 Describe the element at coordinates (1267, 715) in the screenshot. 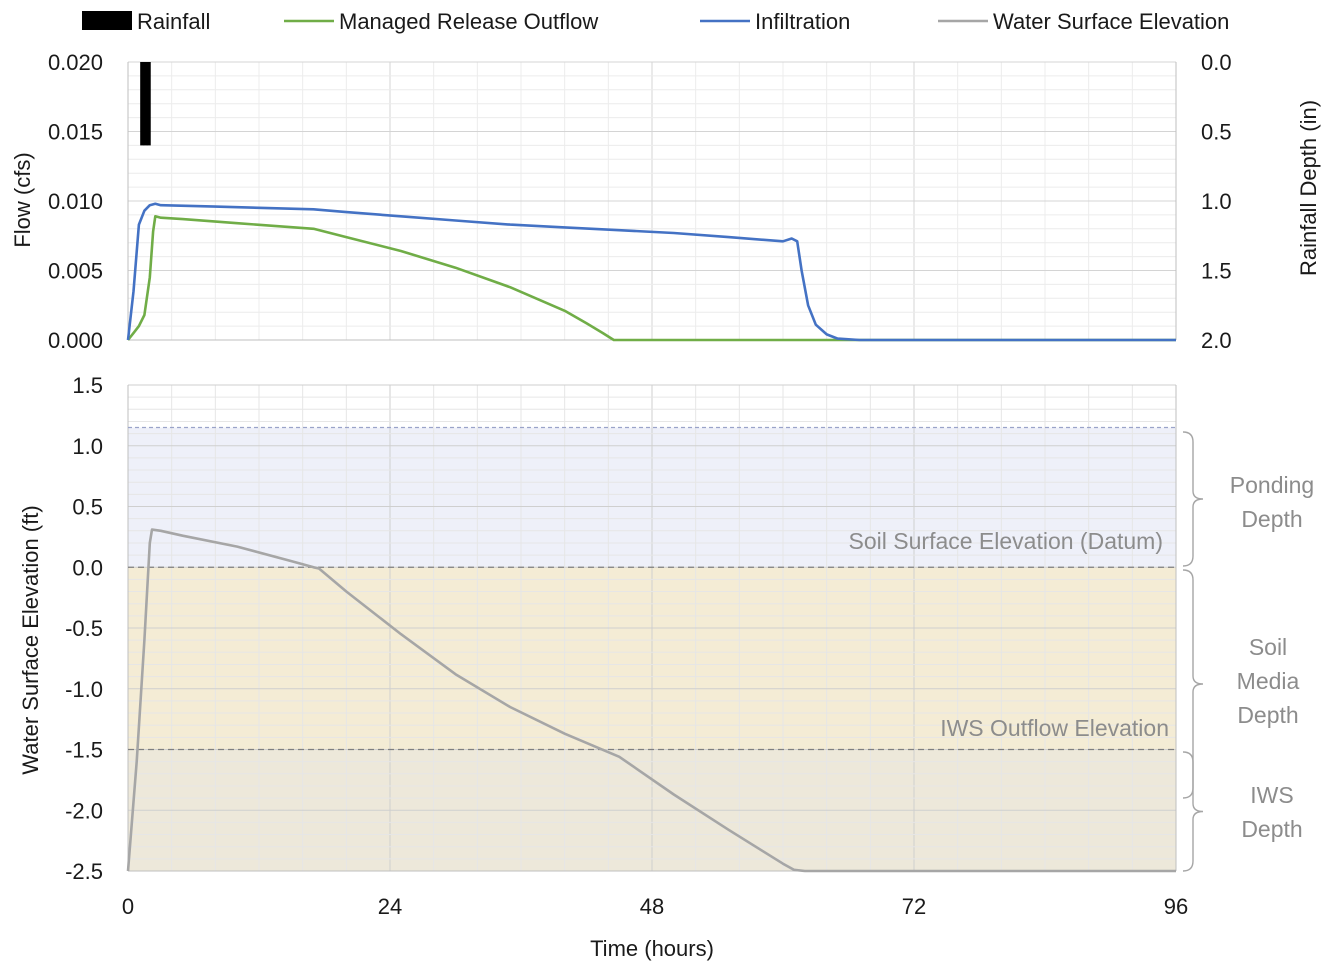

I see `soil-media-depth-label: Depth` at that location.